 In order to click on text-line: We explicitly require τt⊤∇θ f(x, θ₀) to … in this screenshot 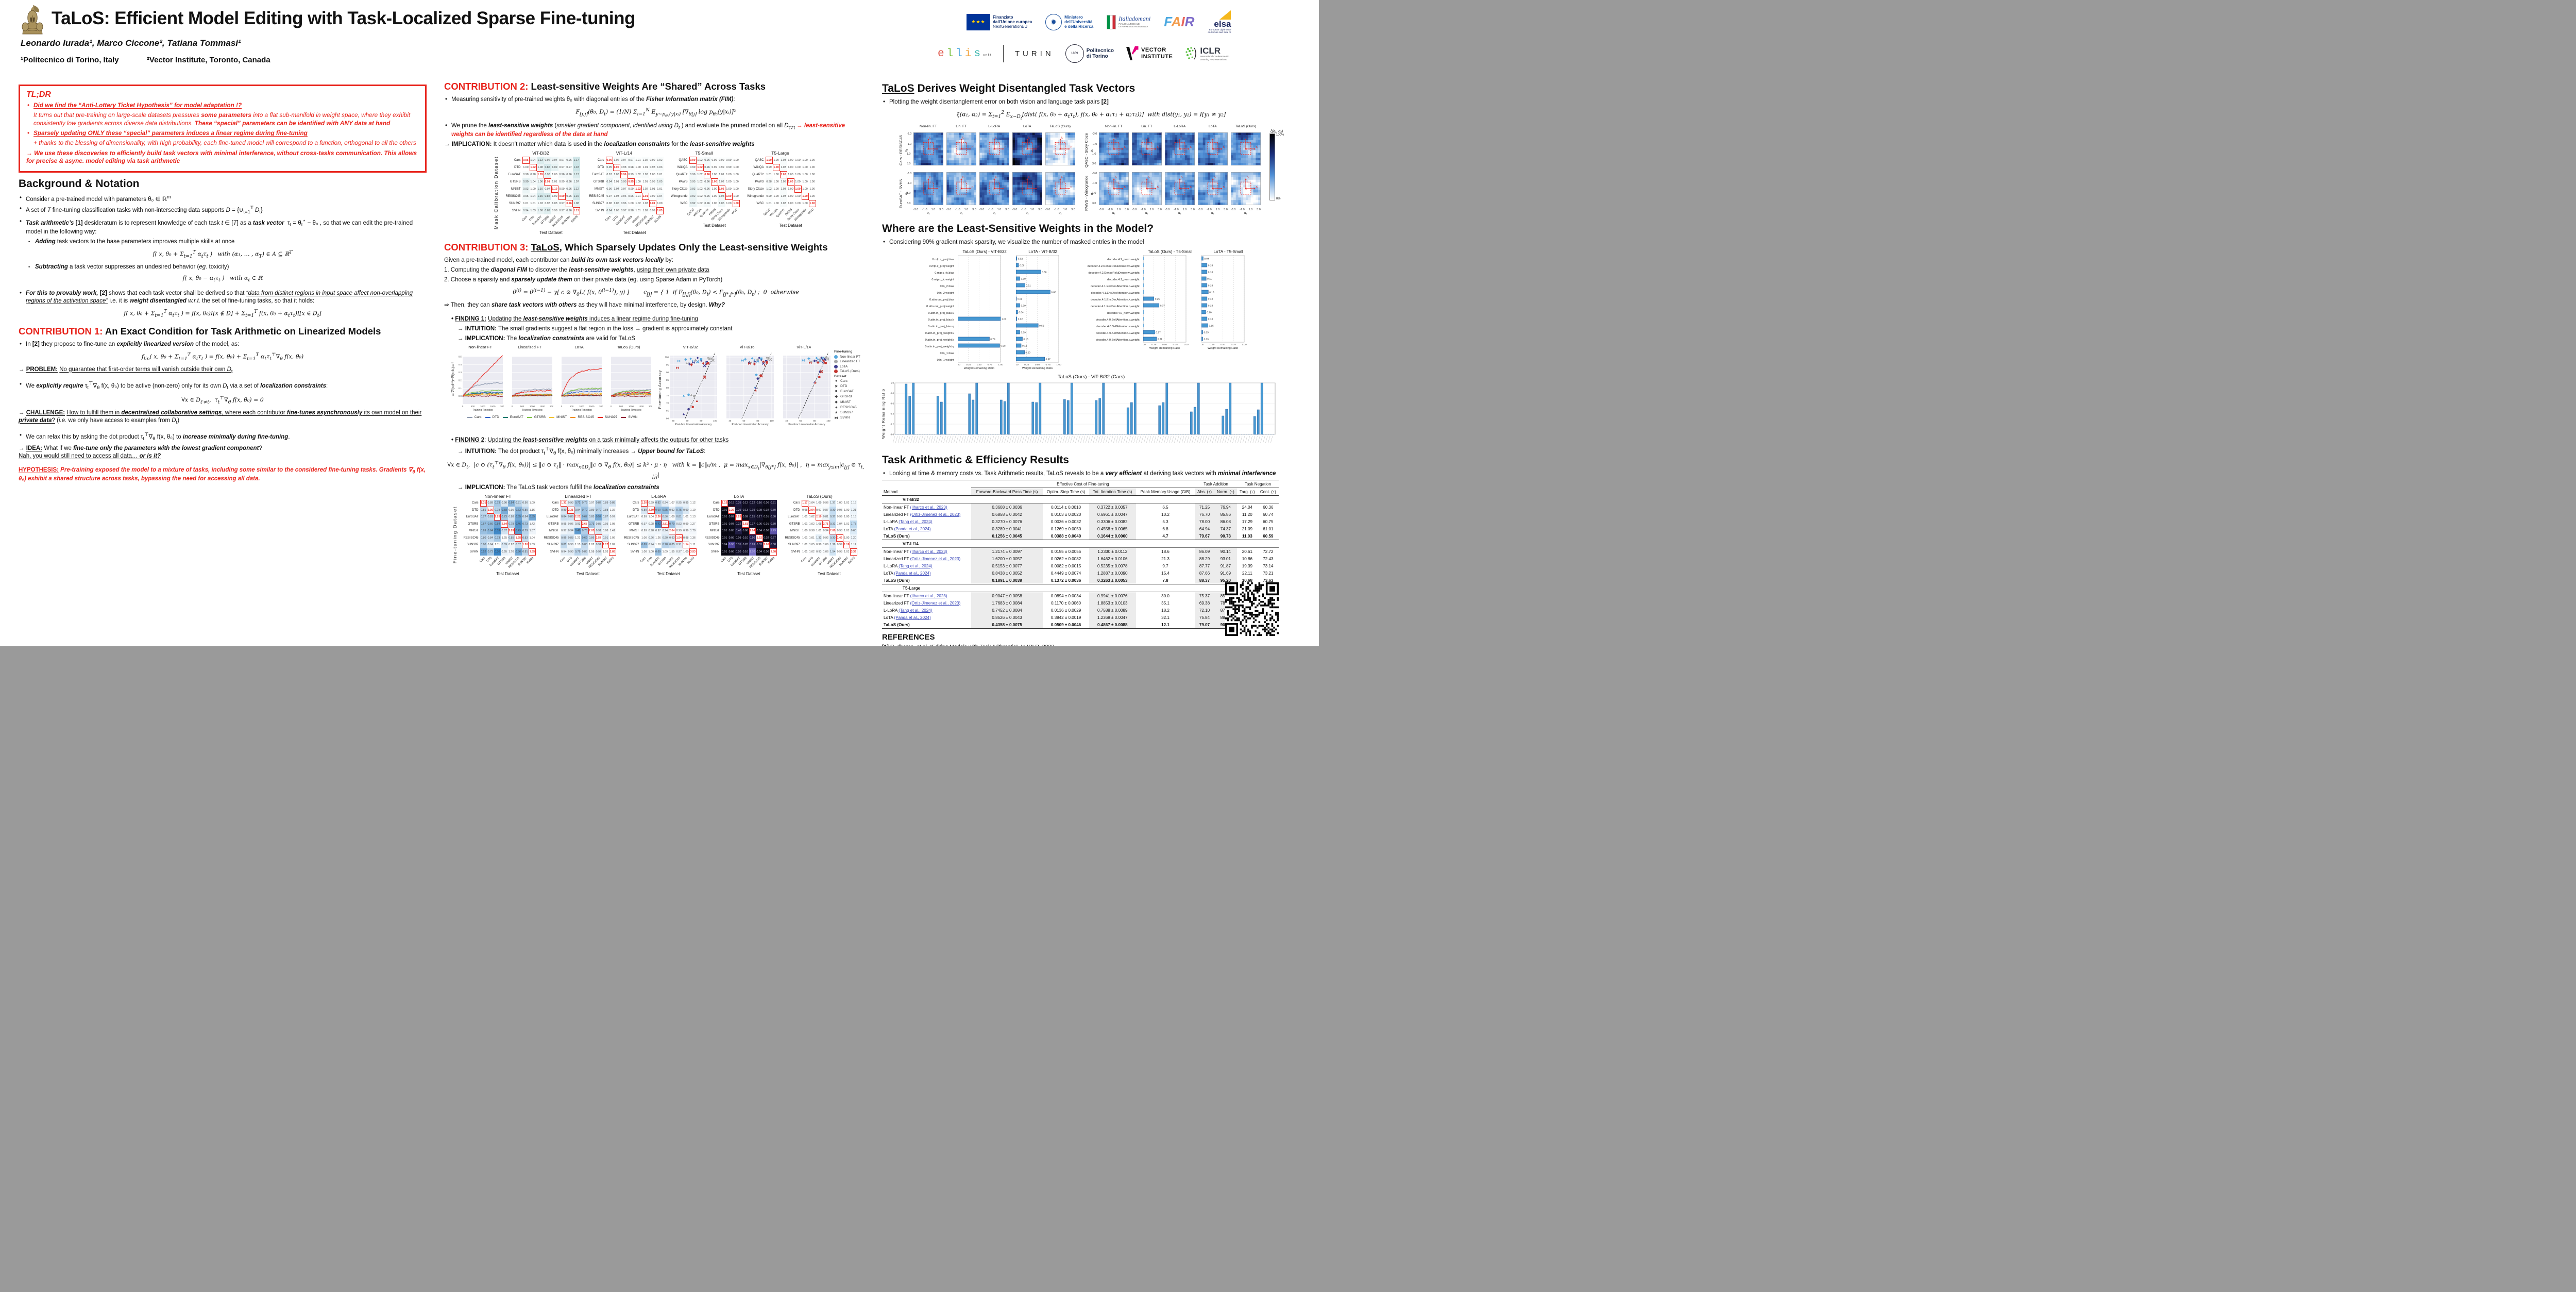, I will do `click(223, 386)`.